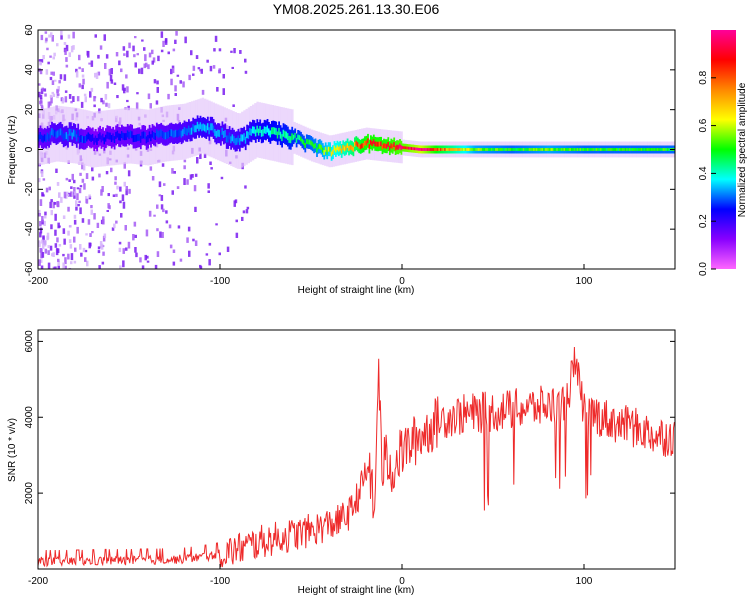  Describe the element at coordinates (703, 125) in the screenshot. I see `colorbar-tick-label: 0.6` at that location.